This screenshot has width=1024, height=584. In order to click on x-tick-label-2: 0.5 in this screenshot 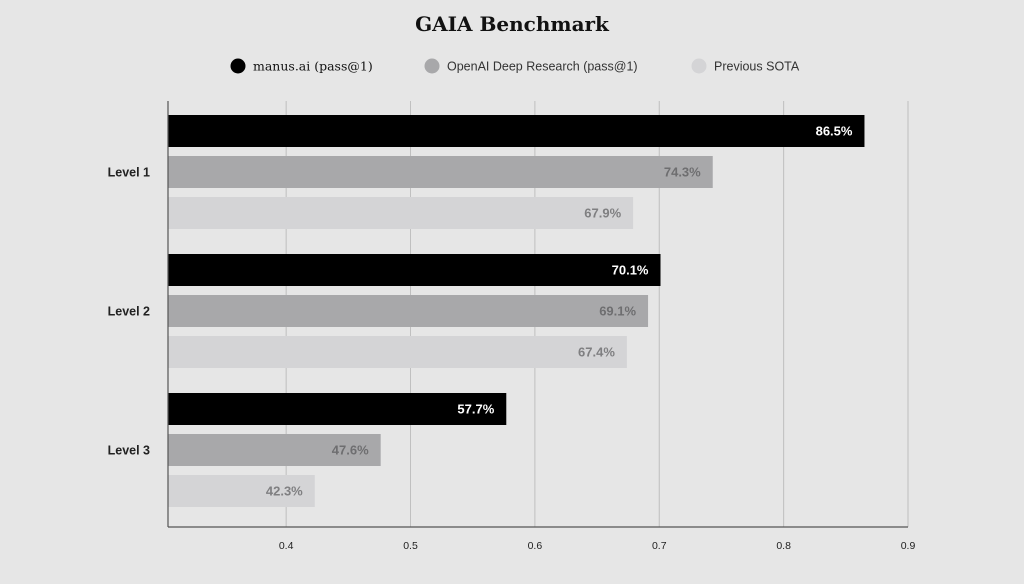, I will do `click(410, 546)`.